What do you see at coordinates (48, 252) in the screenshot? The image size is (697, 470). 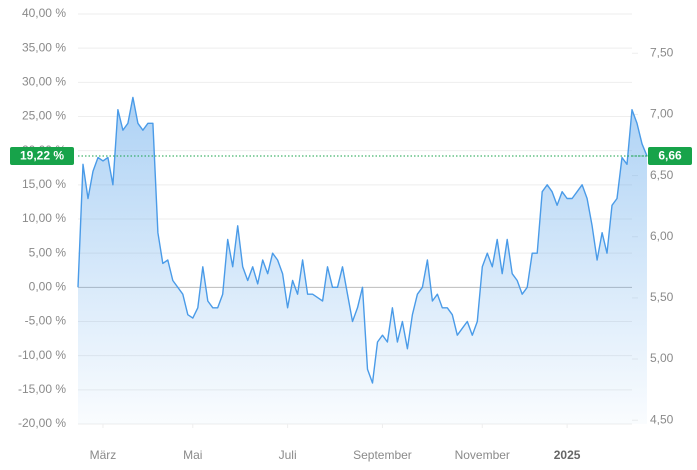 I see `y-tick-label: 5,00 %` at bounding box center [48, 252].